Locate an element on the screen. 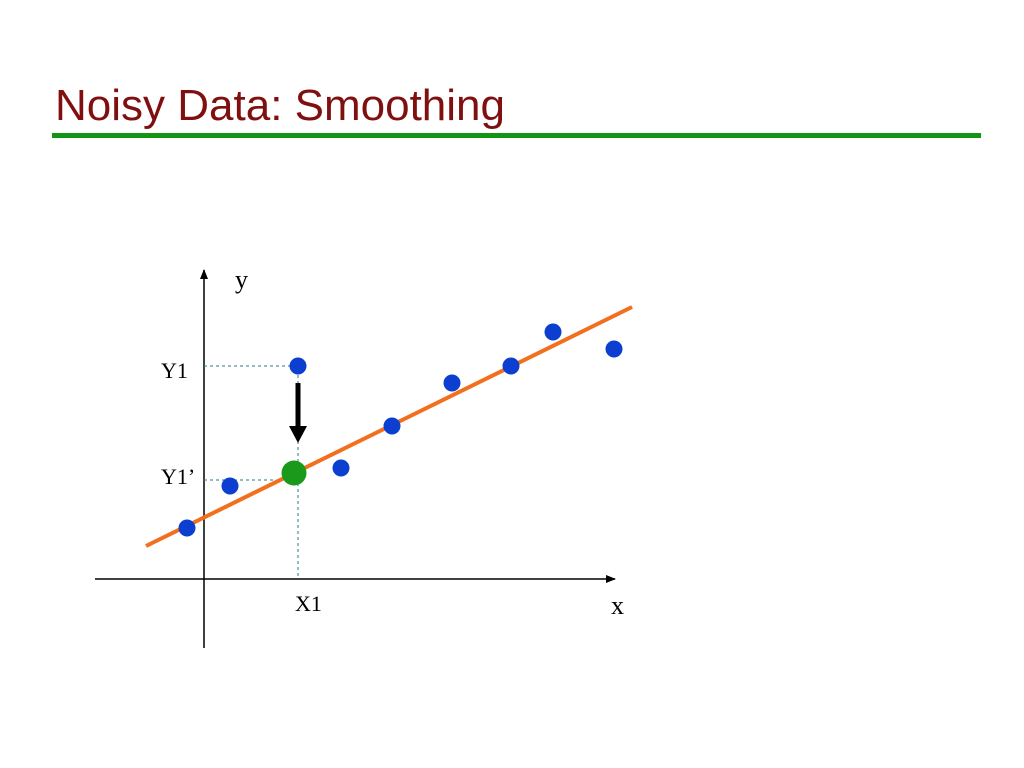  slide-title: Noisy Data: Smoothing is located at coordinates (280, 105).